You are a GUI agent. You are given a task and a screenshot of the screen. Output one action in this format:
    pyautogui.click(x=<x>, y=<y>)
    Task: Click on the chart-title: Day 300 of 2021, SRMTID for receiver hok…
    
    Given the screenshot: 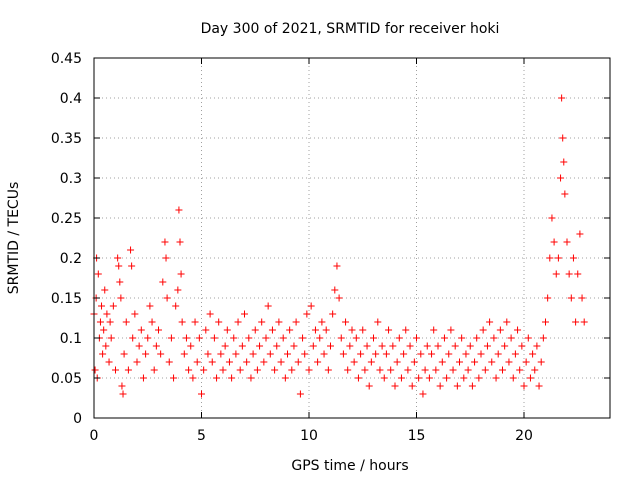 What is the action you would take?
    pyautogui.click(x=350, y=29)
    